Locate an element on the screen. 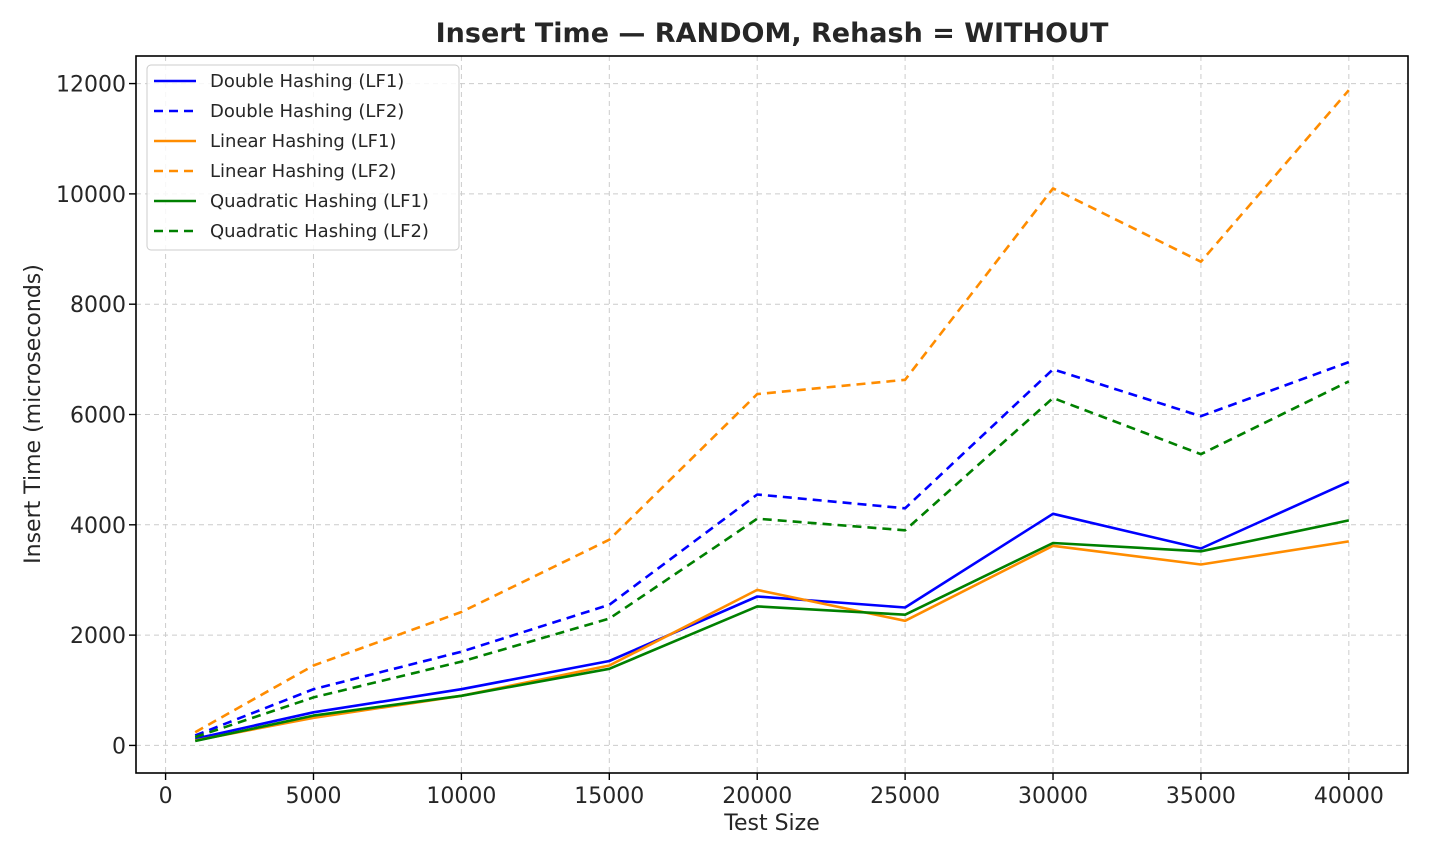 The image size is (1430, 858). legend-box is located at coordinates (303, 157).